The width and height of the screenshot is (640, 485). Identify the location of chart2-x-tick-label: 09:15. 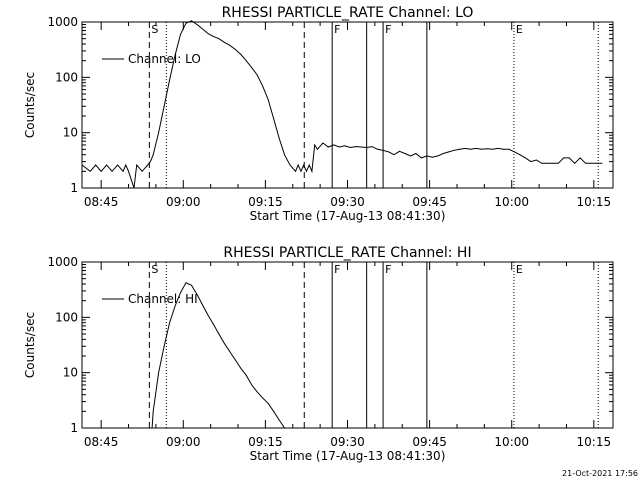
(265, 442).